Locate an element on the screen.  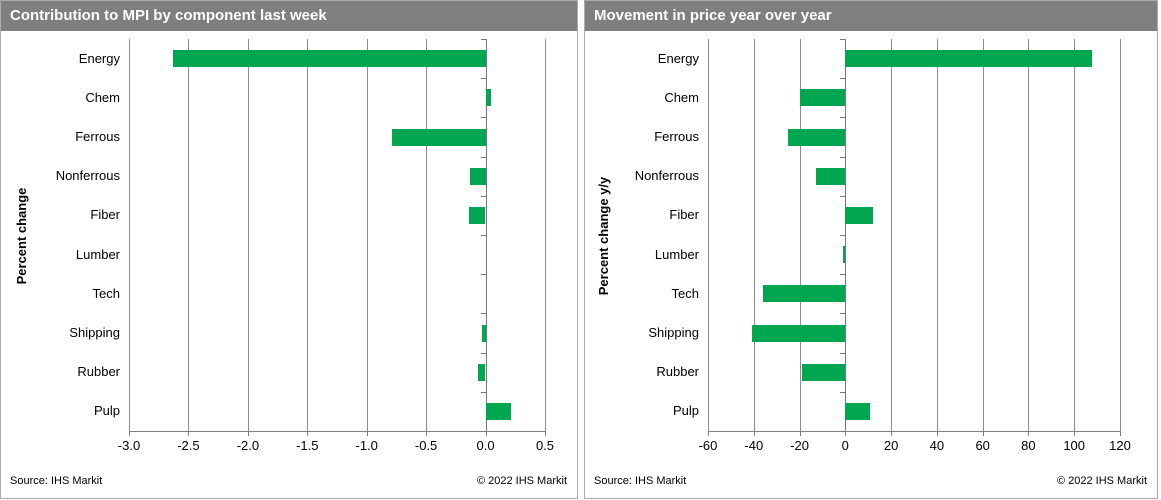
chart-title-bar: Movement in price year over year is located at coordinates (871, 16).